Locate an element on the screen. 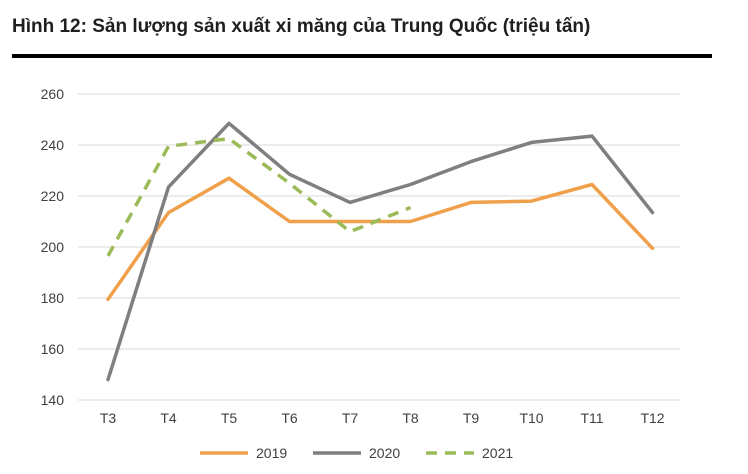 Image resolution: width=748 pixels, height=474 pixels. legend-label-2019: 2019 is located at coordinates (271, 453).